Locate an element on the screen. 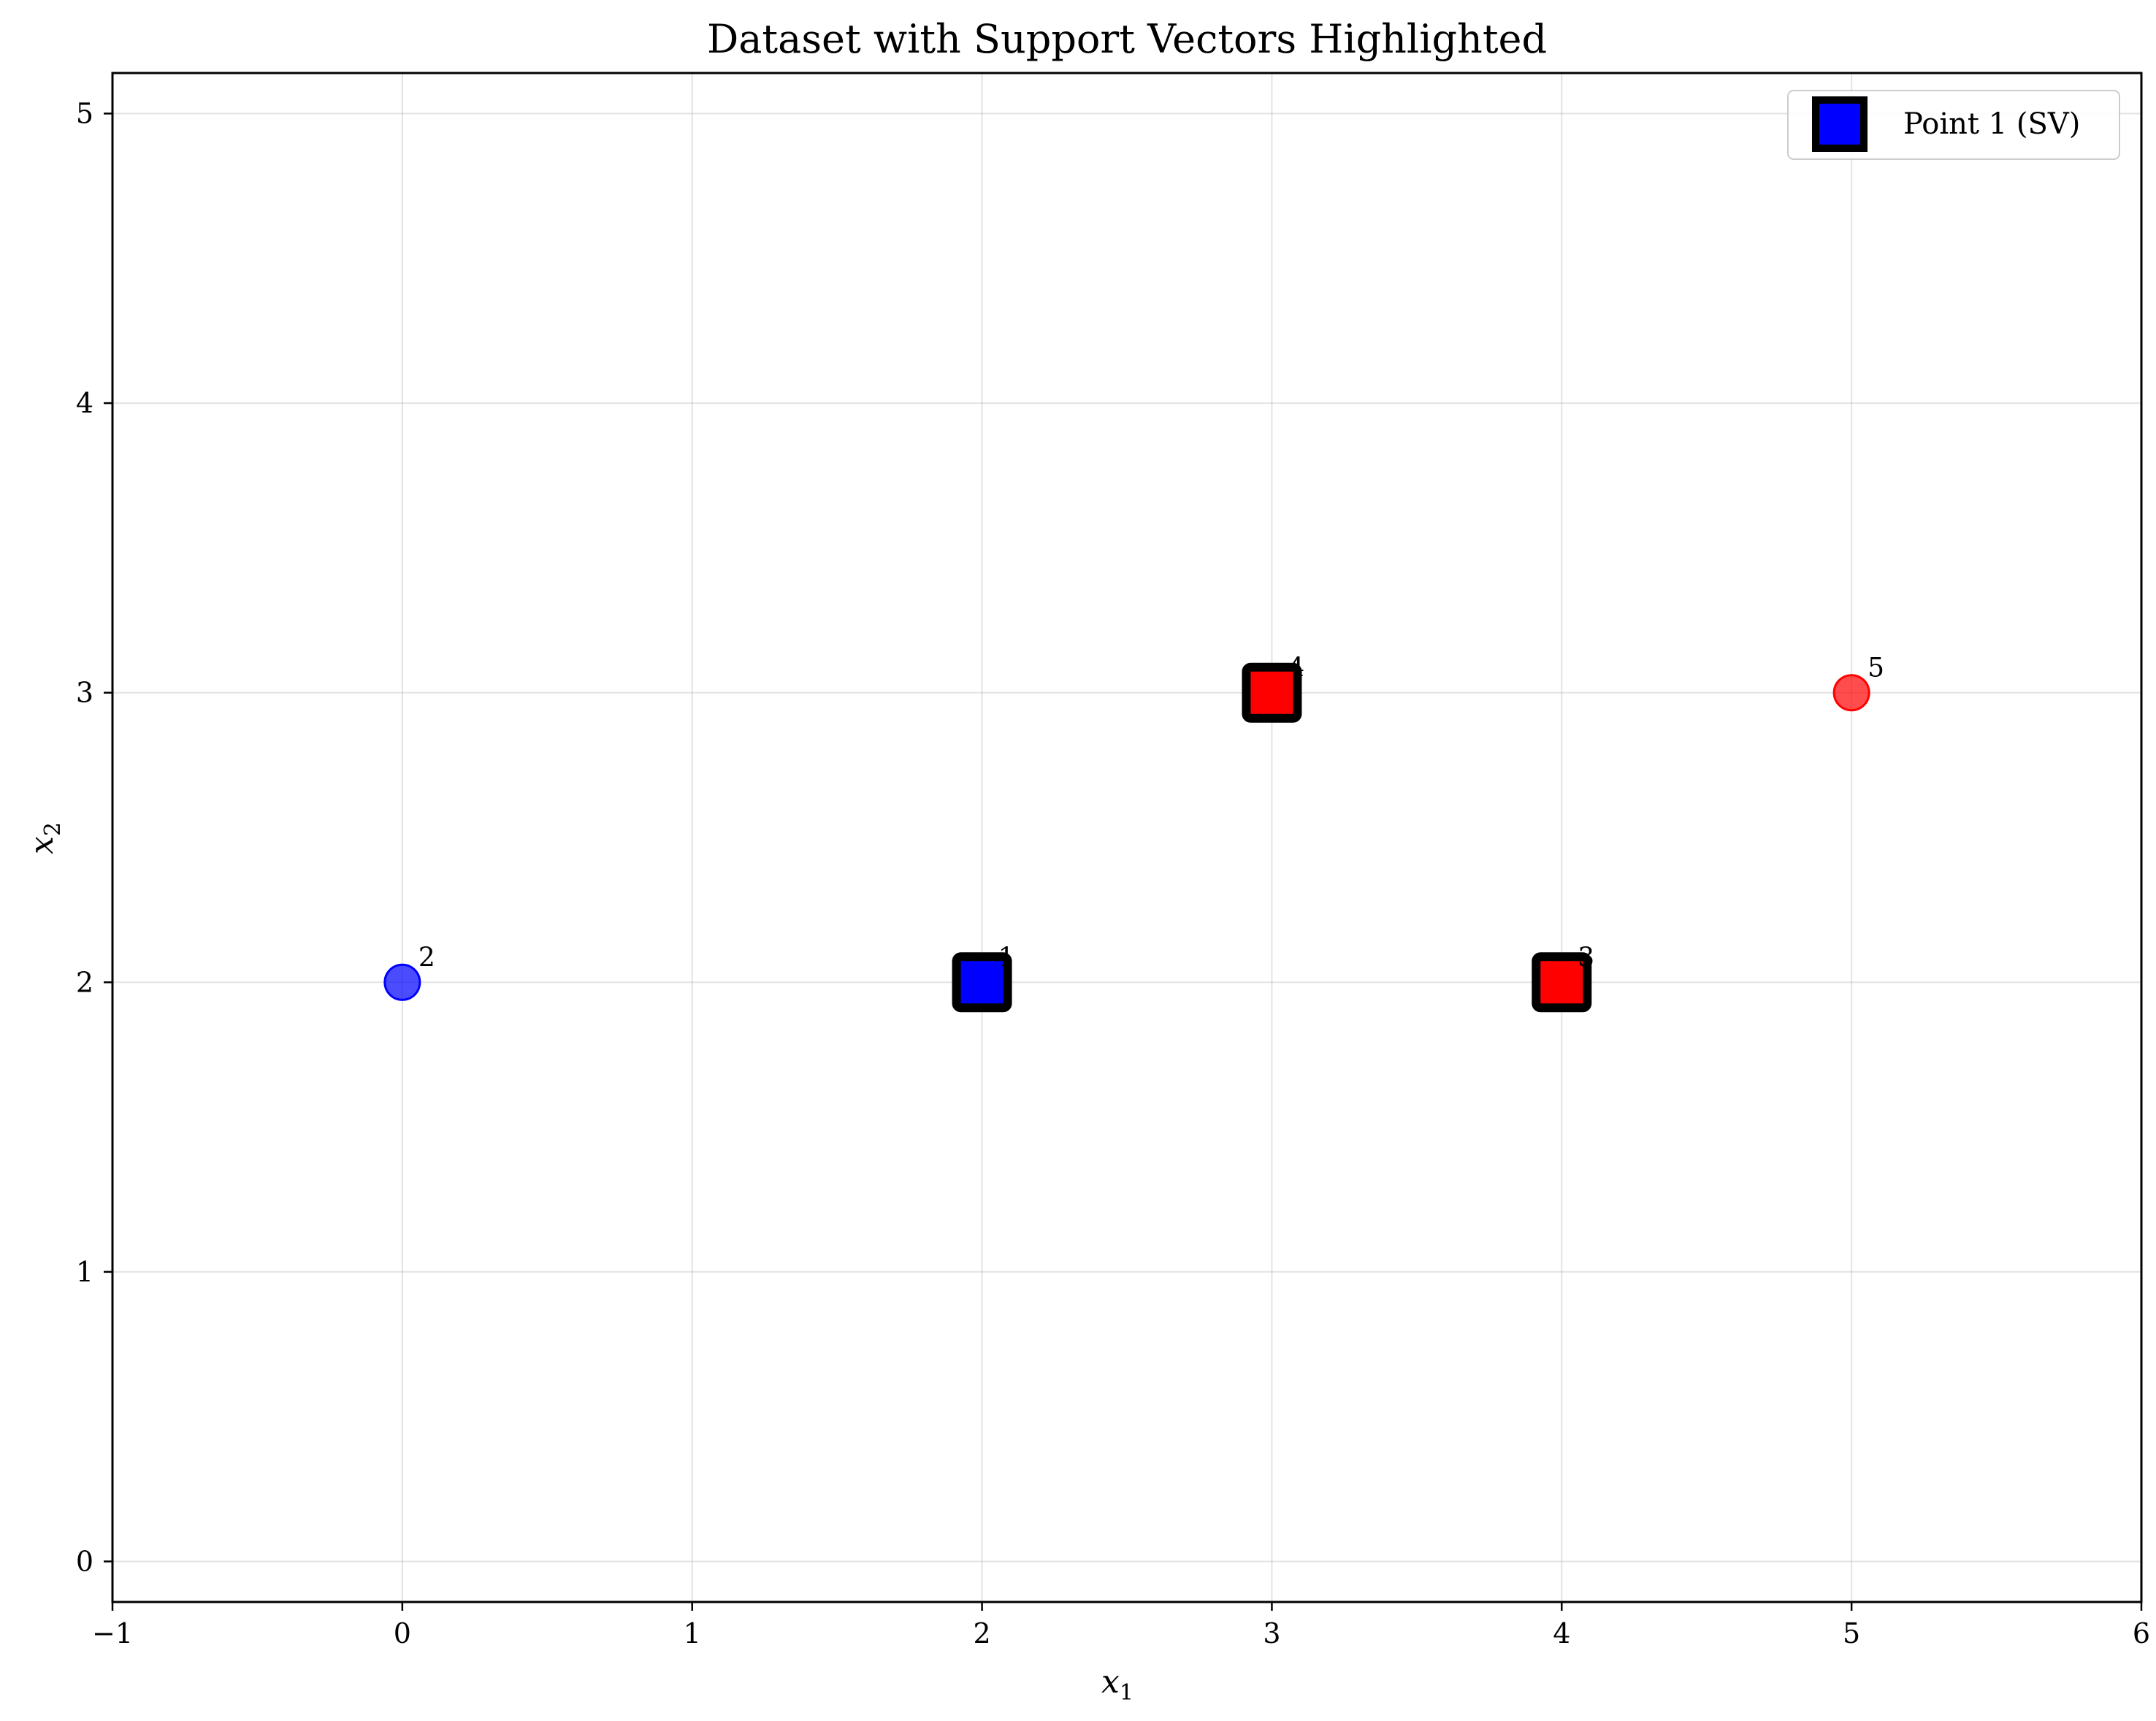  y-tick-label: 0 is located at coordinates (84, 1561).